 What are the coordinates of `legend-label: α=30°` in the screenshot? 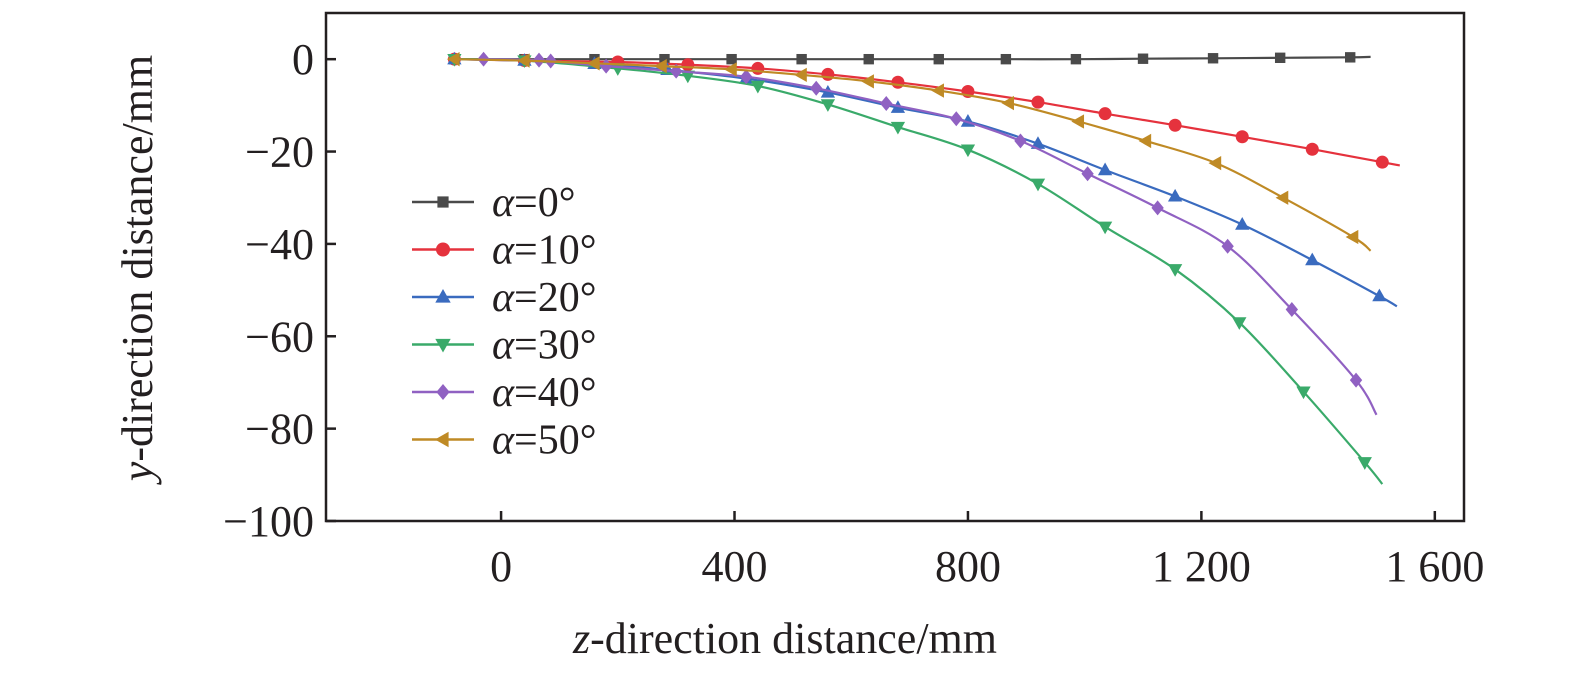 It's located at (544, 346).